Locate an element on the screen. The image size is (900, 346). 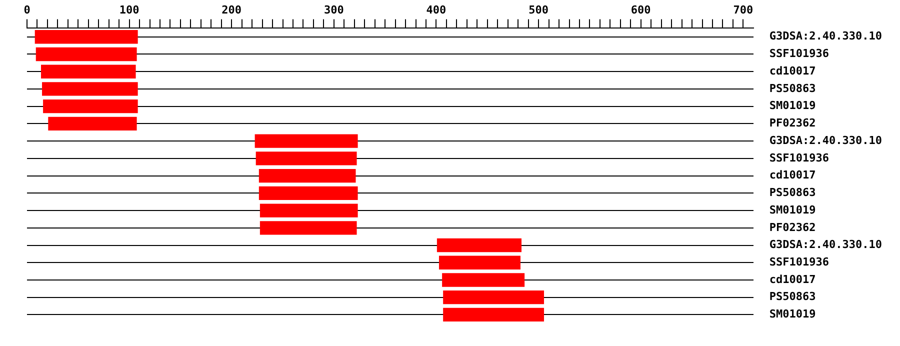
x-tick-label: 500 is located at coordinates (538, 9).